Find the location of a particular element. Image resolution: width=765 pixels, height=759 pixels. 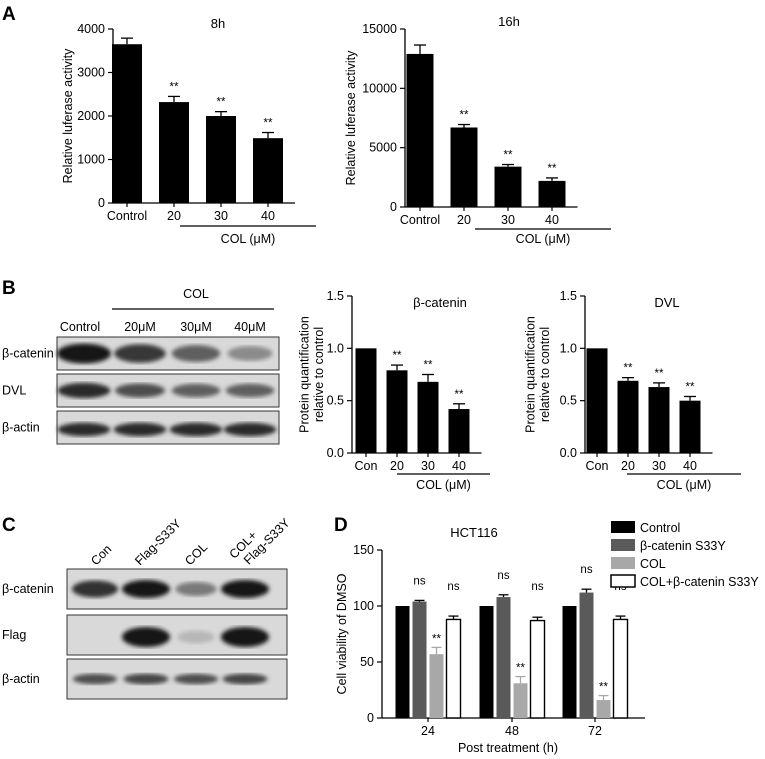

x-tick-label: 40 is located at coordinates (268, 216).